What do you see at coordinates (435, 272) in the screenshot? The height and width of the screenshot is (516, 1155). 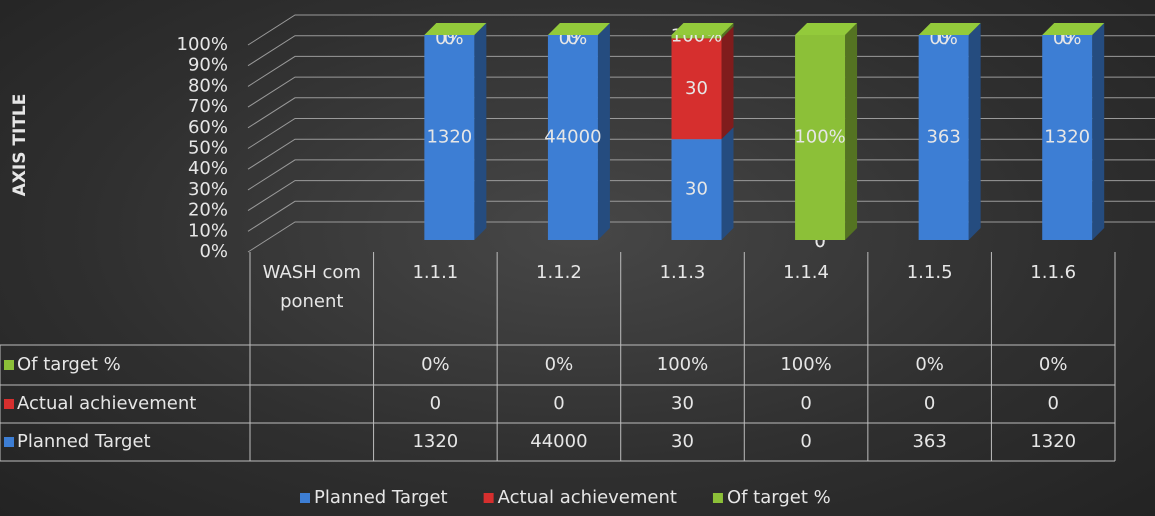 I see `x-tick-label: 1.1.1` at bounding box center [435, 272].